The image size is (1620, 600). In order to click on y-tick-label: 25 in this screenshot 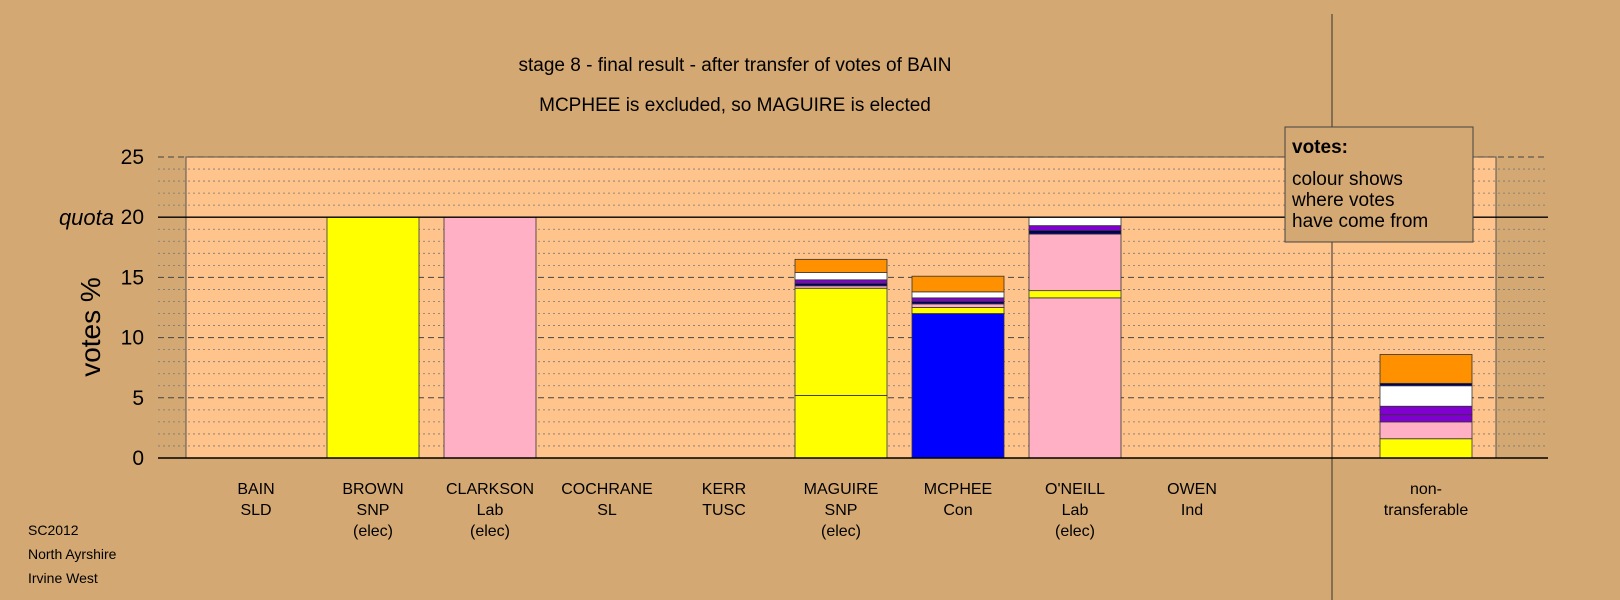, I will do `click(132, 157)`.